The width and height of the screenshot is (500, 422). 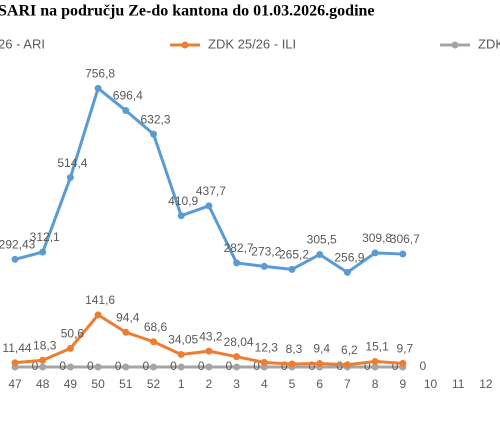 I want to click on x-tick-label: 7, so click(x=347, y=384).